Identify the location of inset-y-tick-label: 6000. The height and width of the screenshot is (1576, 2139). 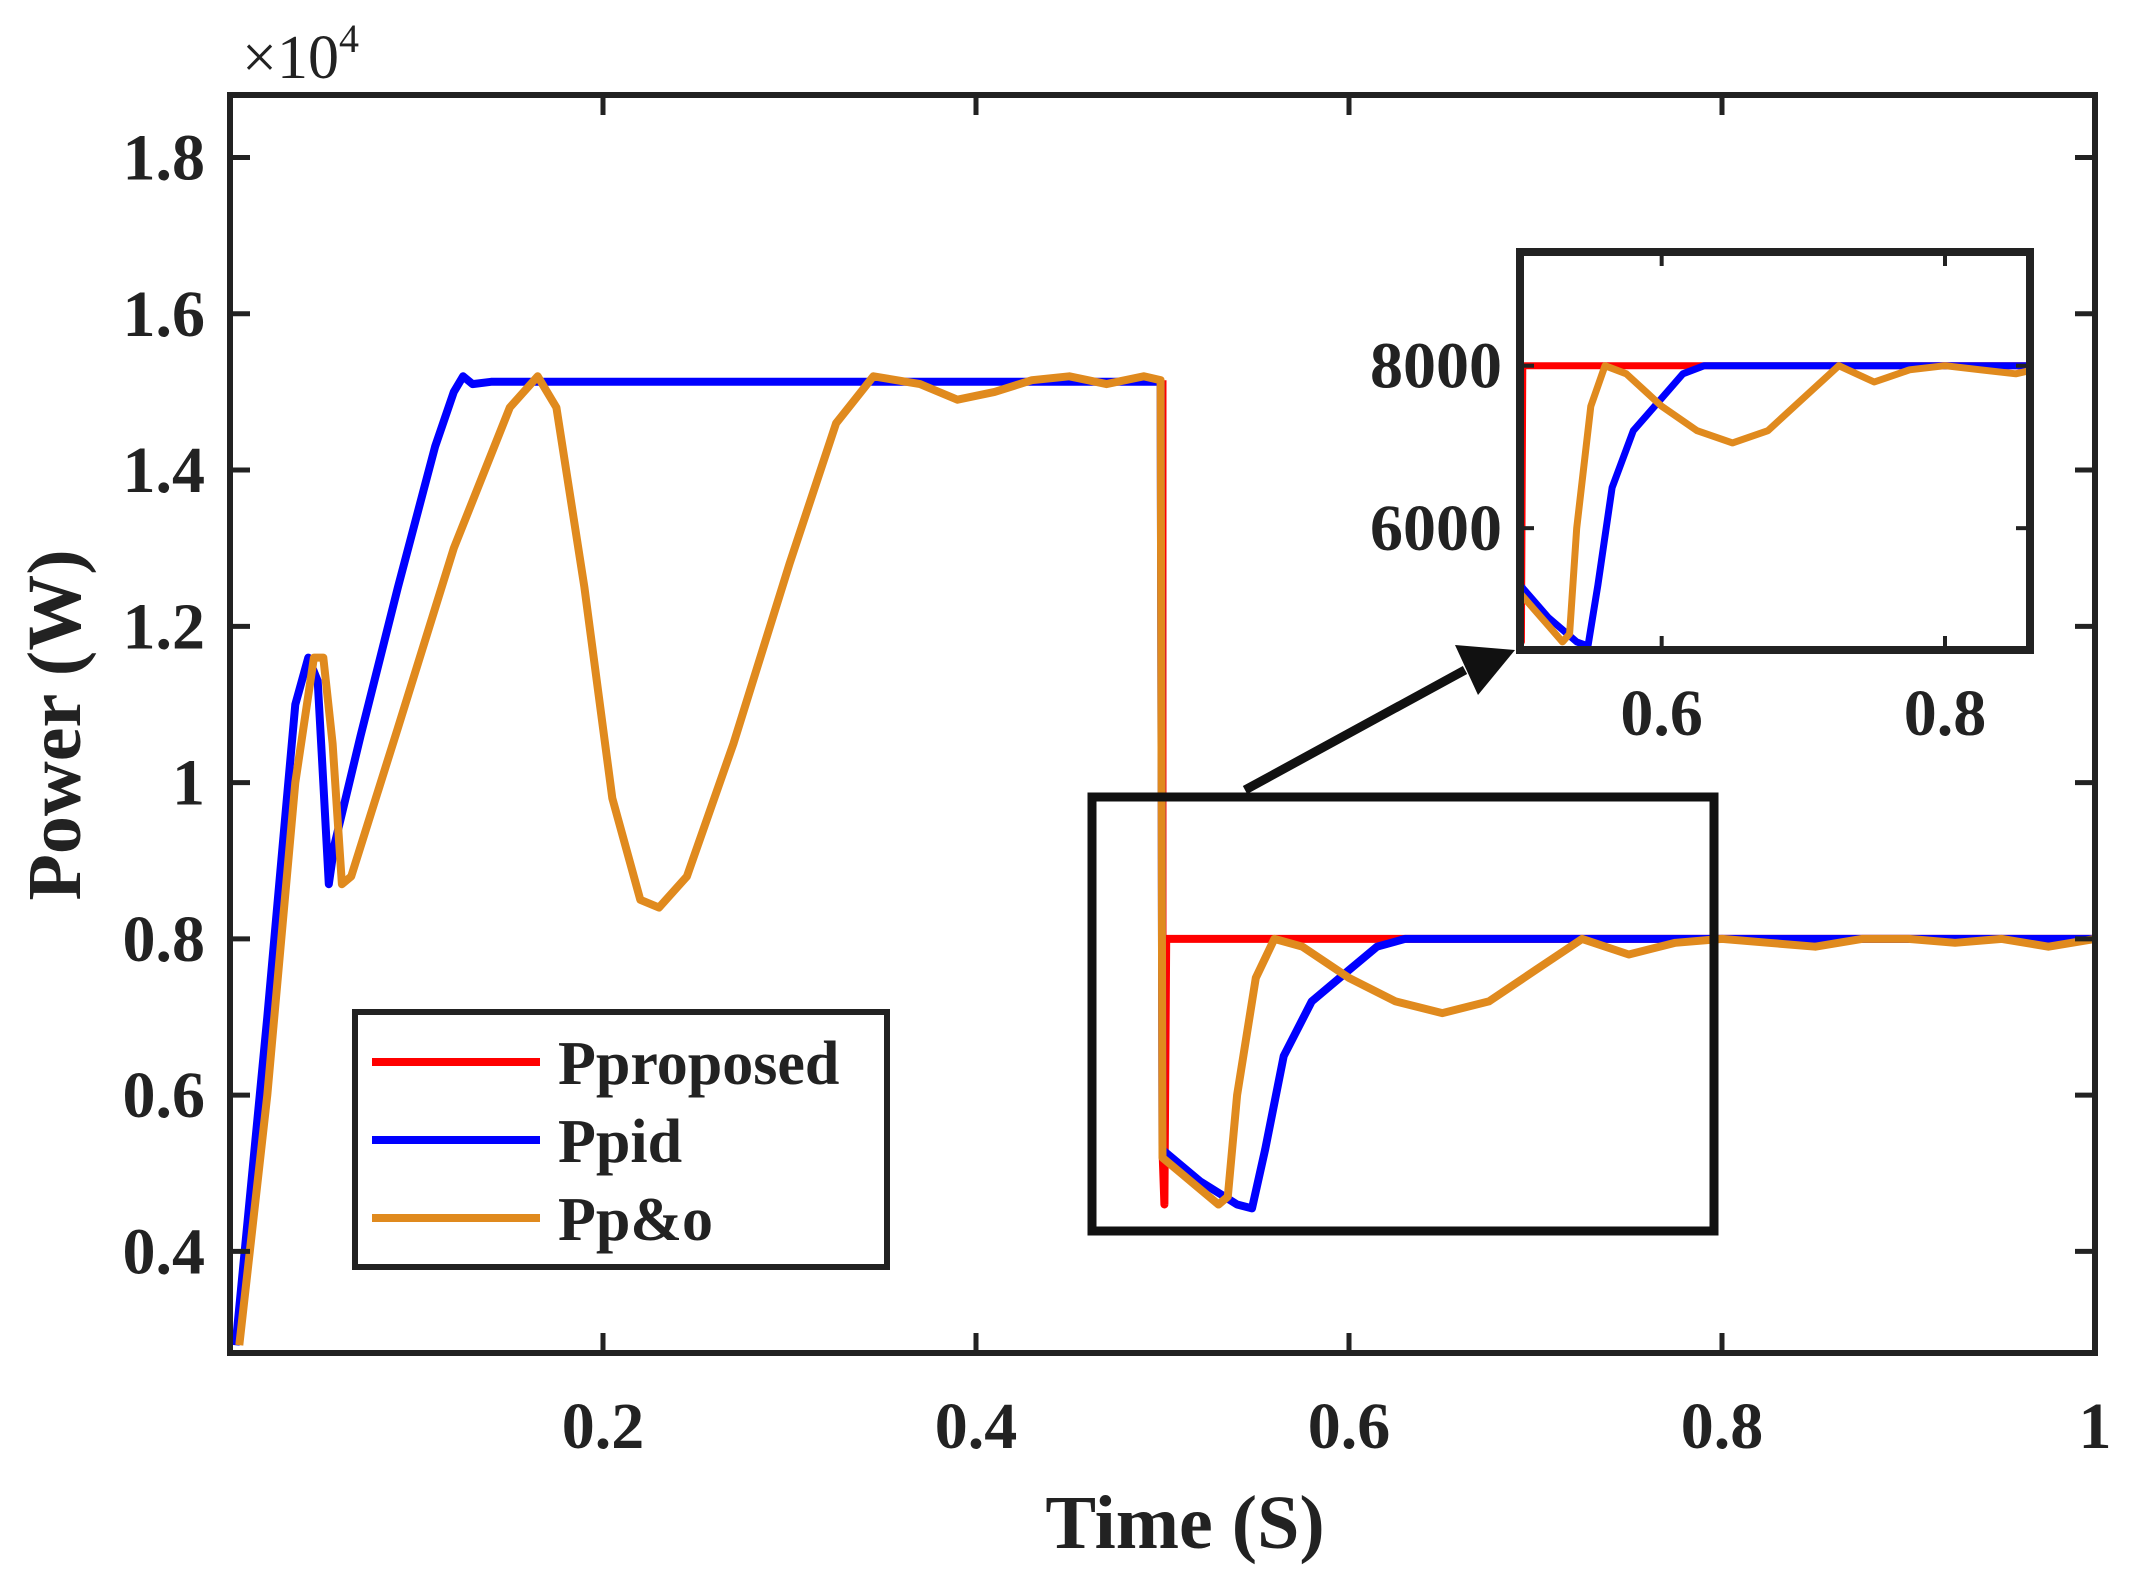
(1436, 528).